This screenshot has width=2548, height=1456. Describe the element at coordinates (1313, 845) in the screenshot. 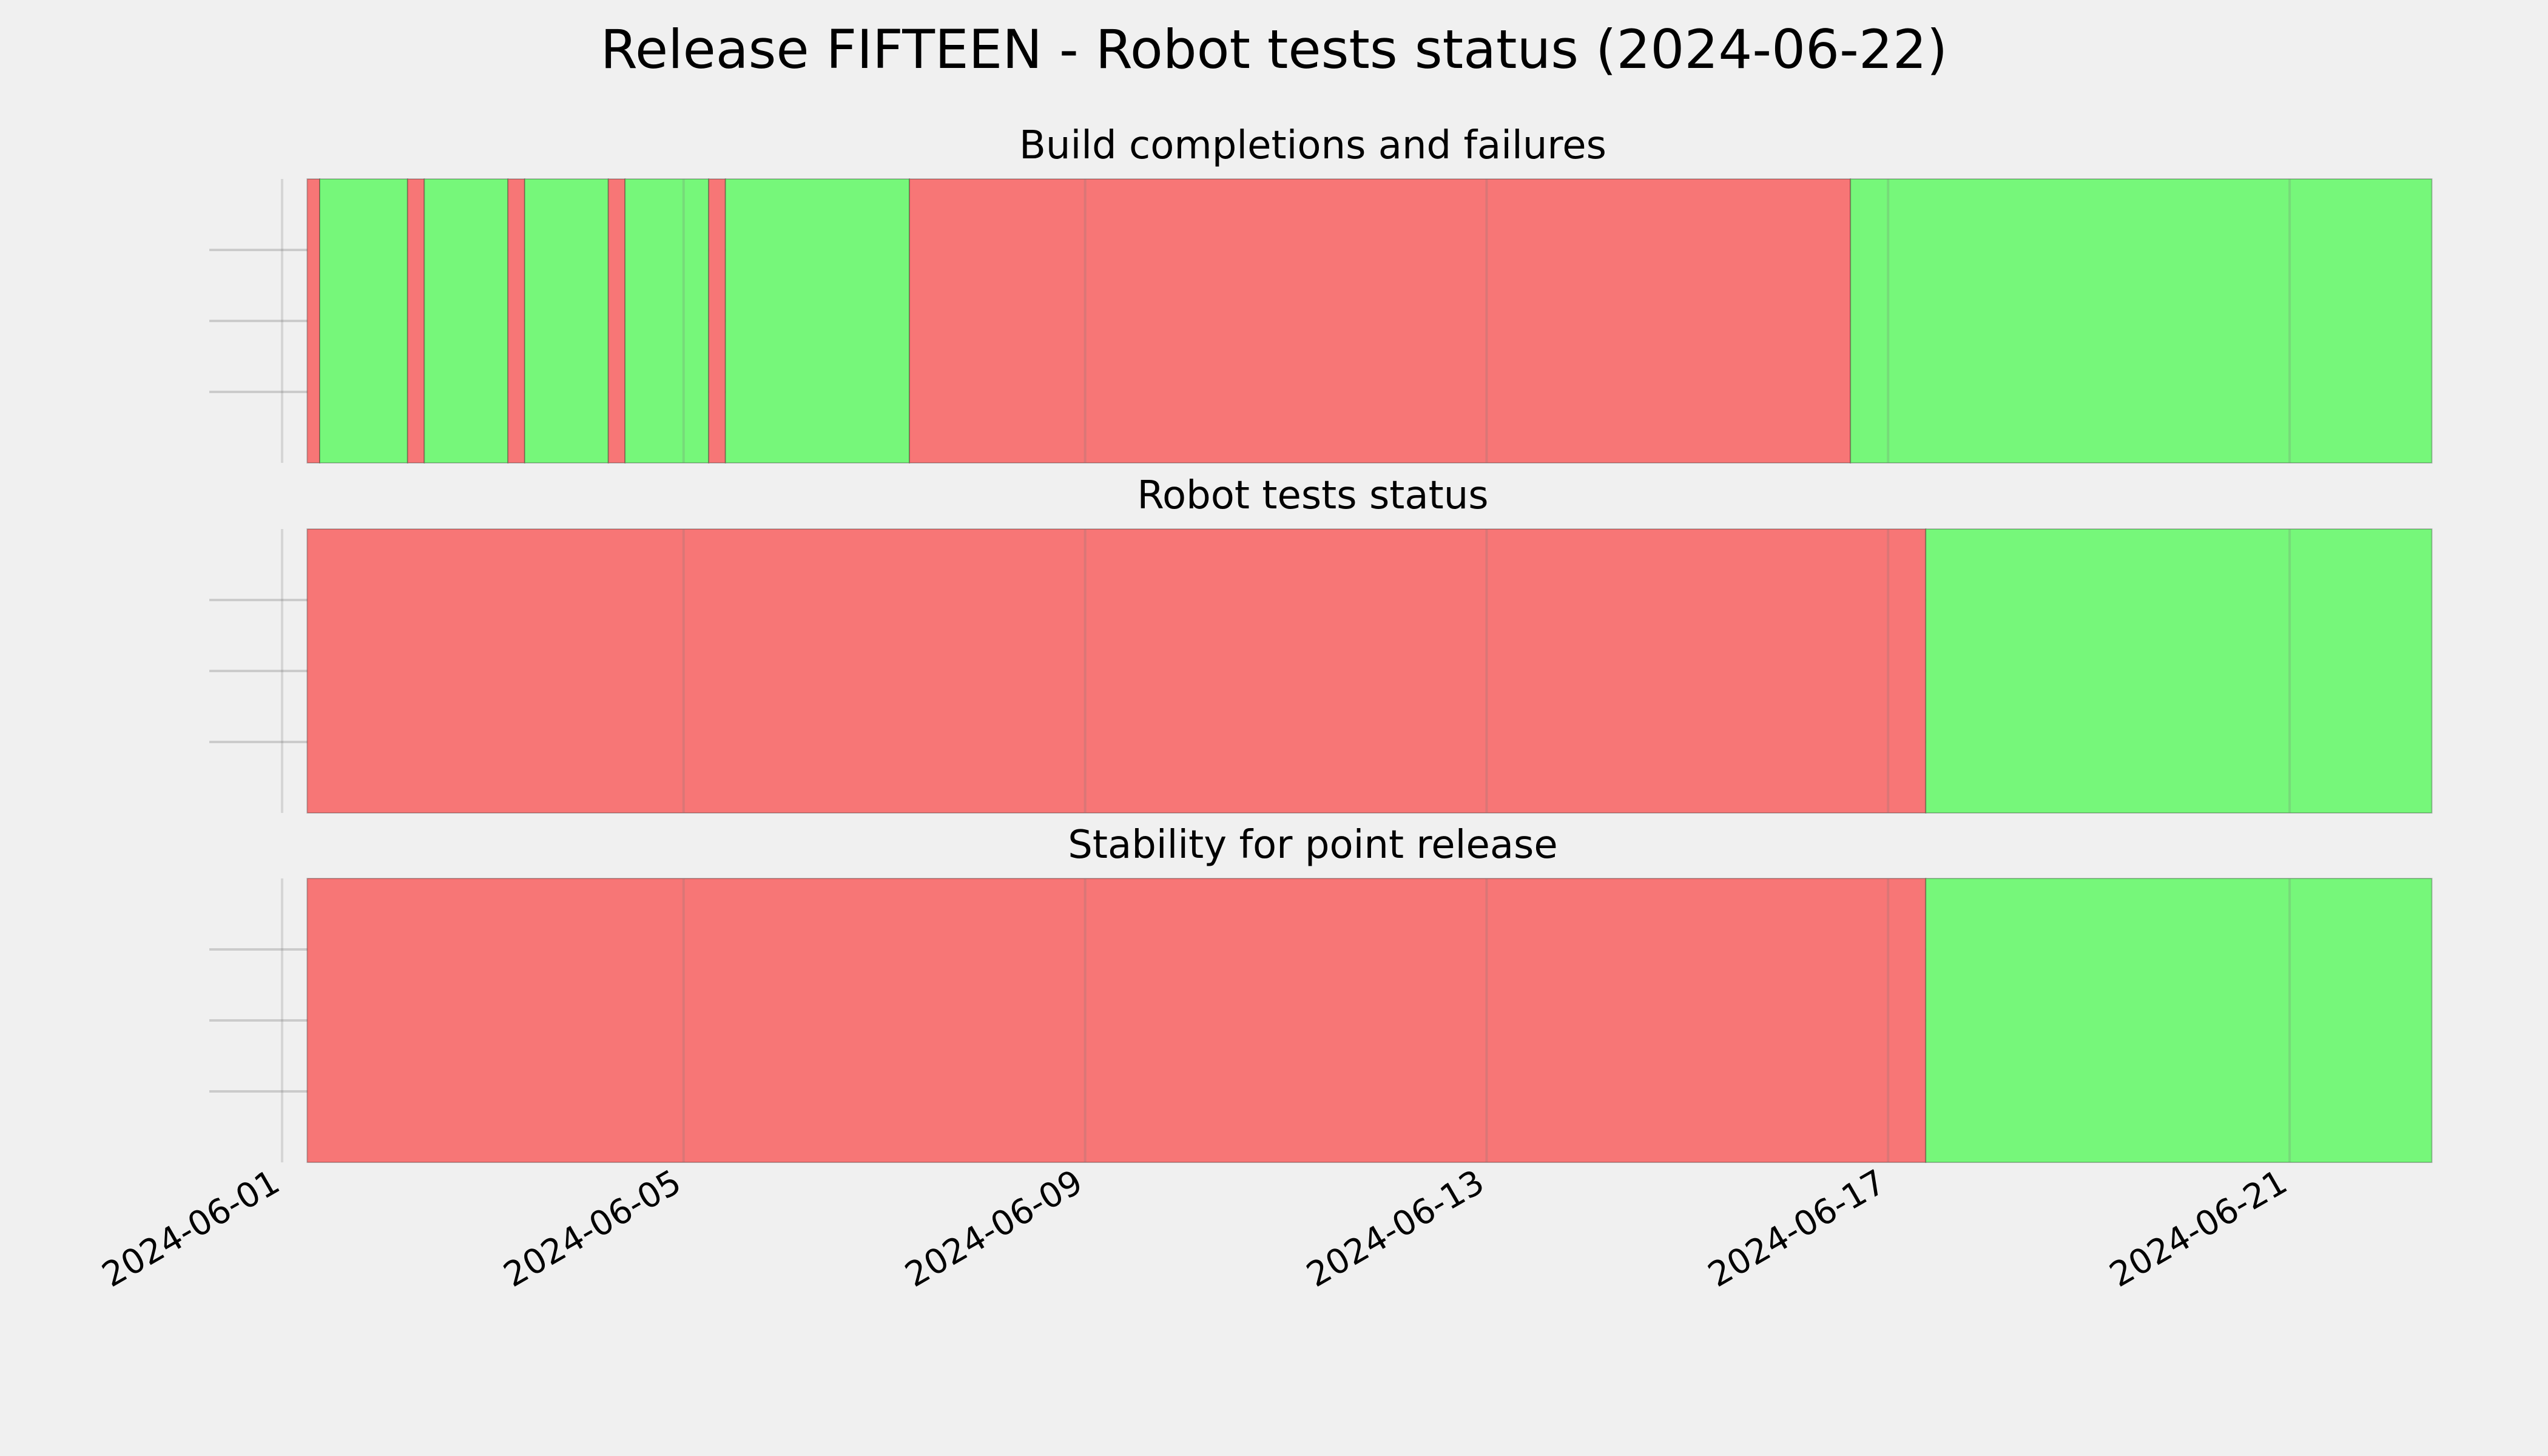

I see `panel-title: Stability for point release` at that location.